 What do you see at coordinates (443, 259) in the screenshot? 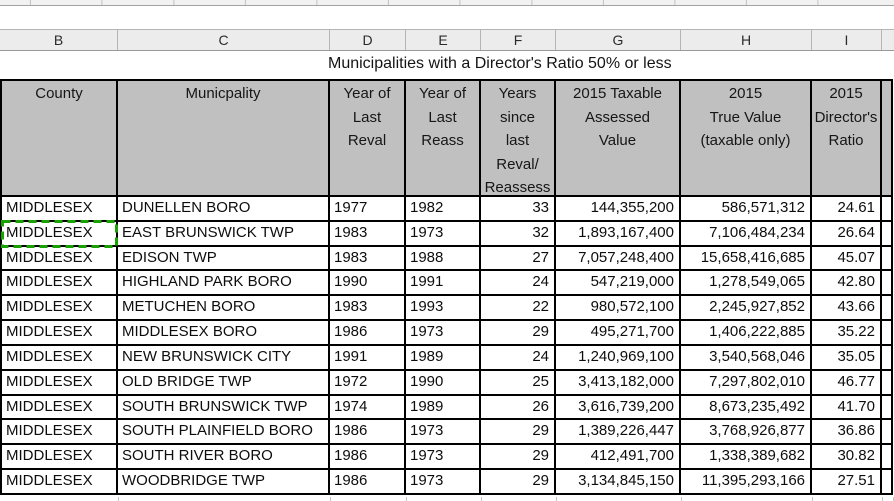
I see `cell-year_last_reass: 1988` at bounding box center [443, 259].